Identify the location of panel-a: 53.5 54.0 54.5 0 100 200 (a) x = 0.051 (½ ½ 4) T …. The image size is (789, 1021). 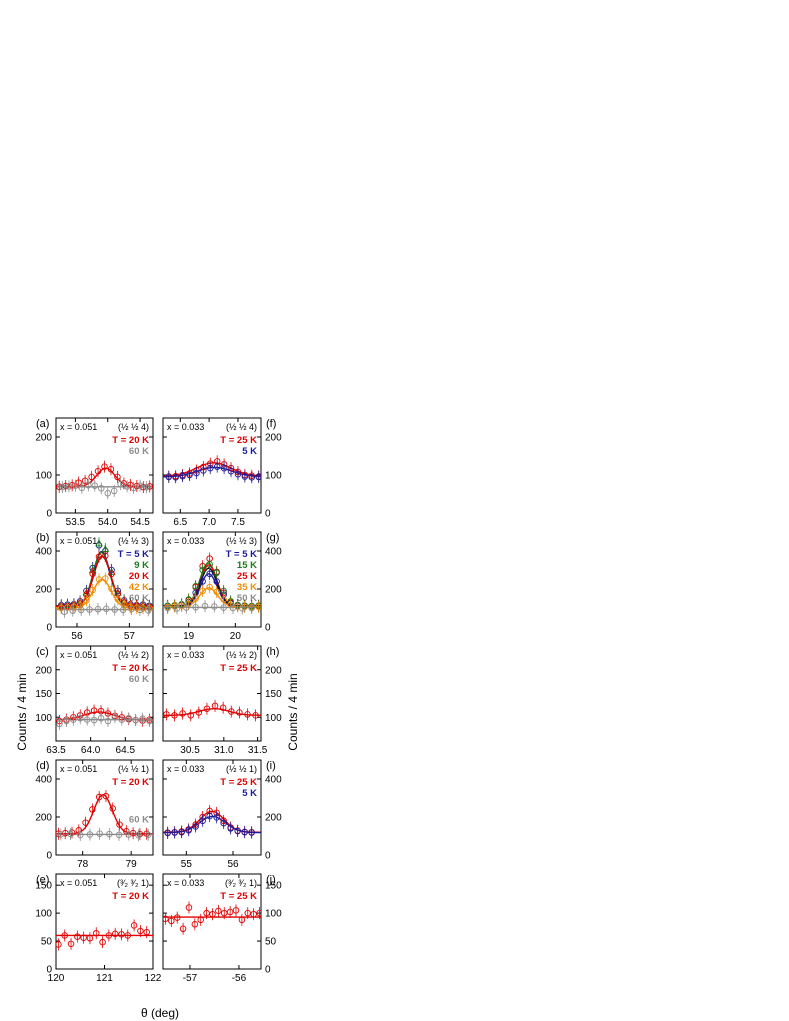
(94, 472).